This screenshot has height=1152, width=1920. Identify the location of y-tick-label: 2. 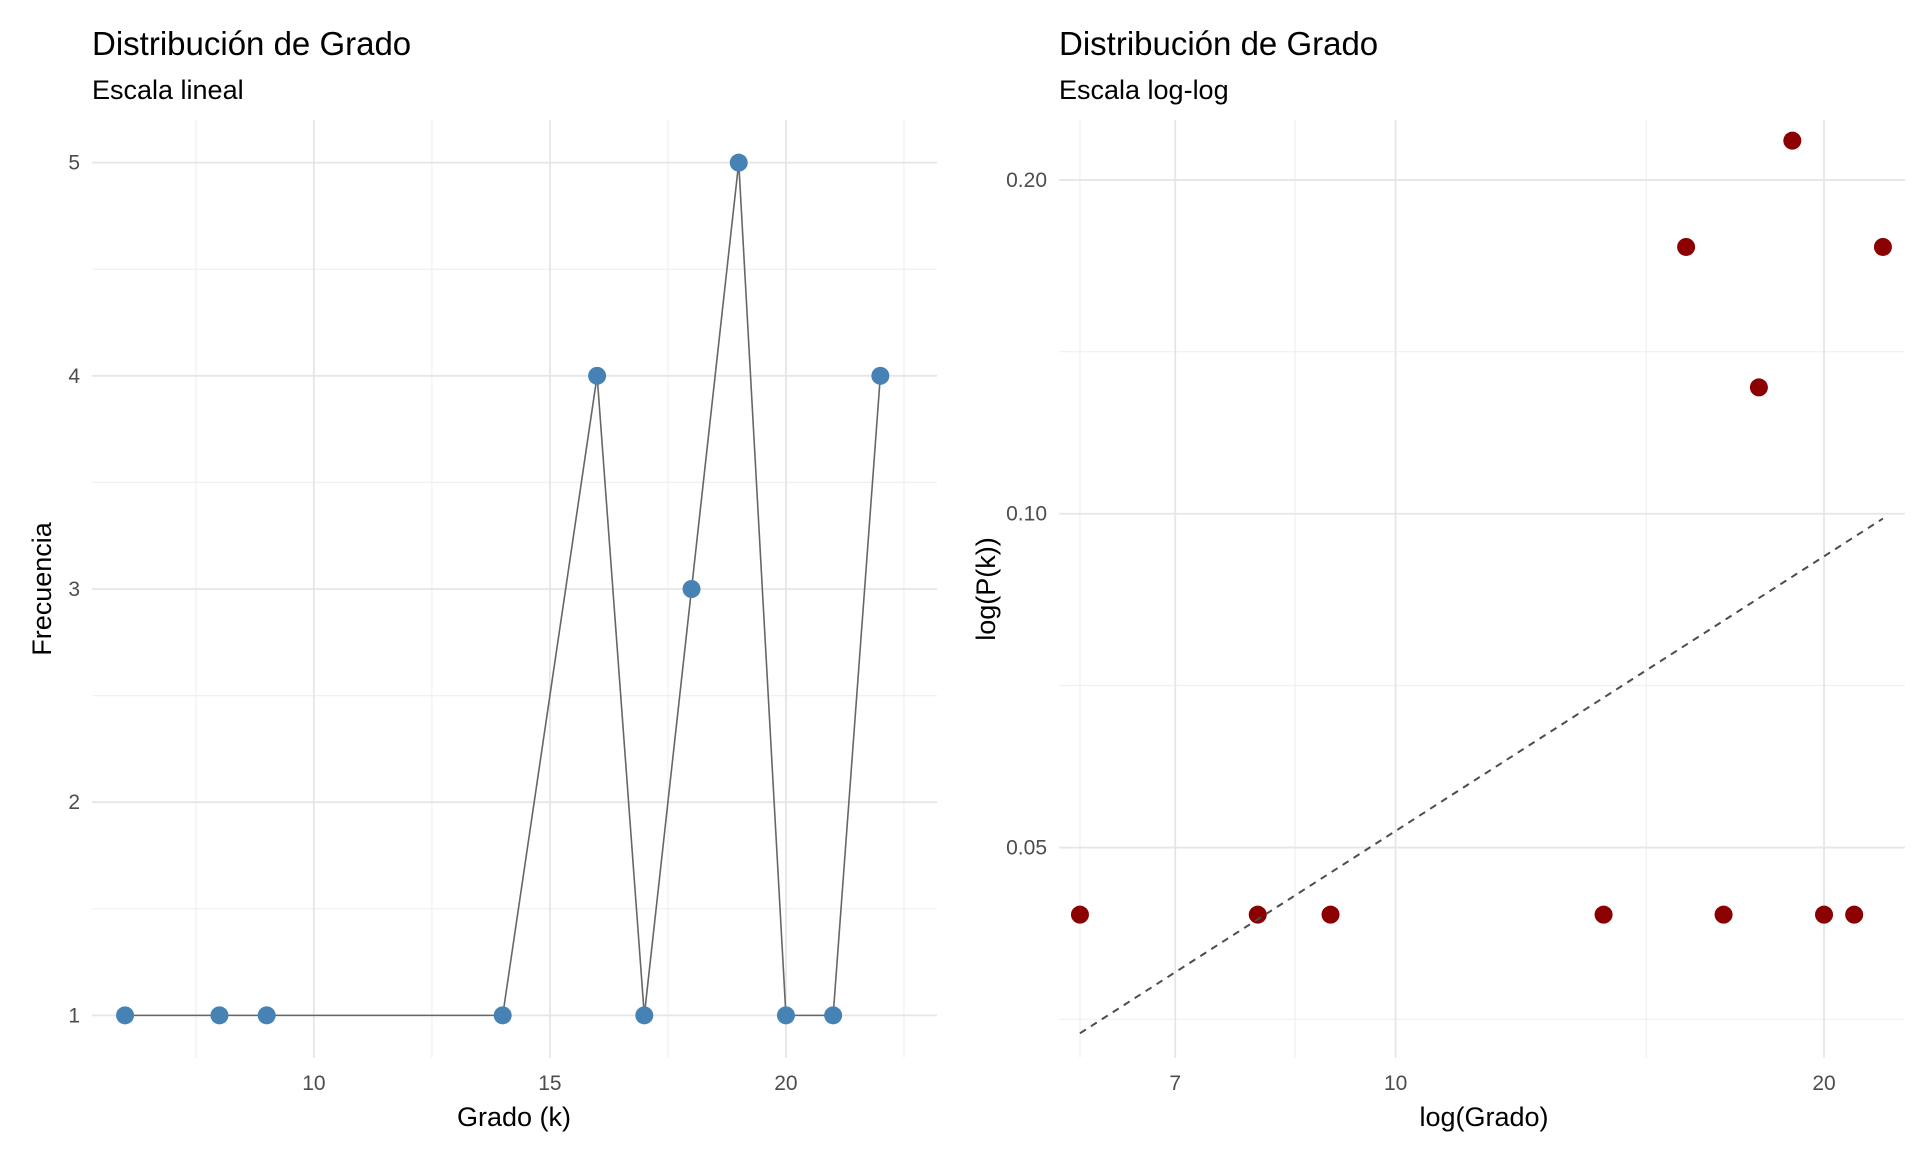
(74, 802).